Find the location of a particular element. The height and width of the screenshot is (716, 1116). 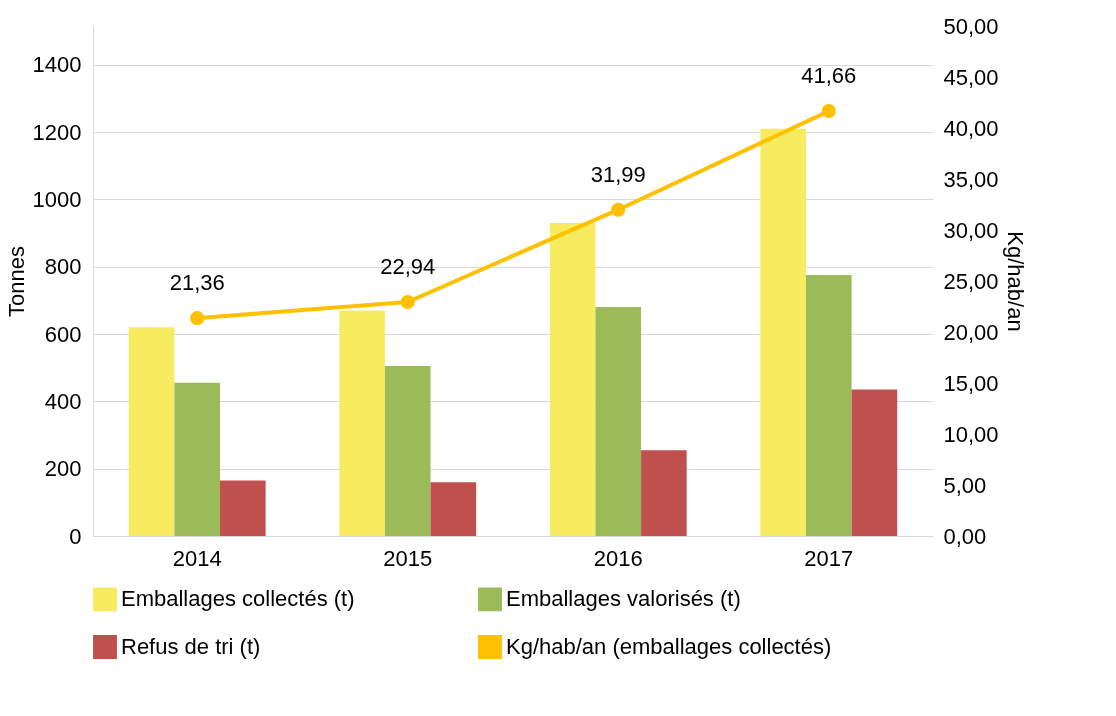

data-label: 21,36 is located at coordinates (197, 283).